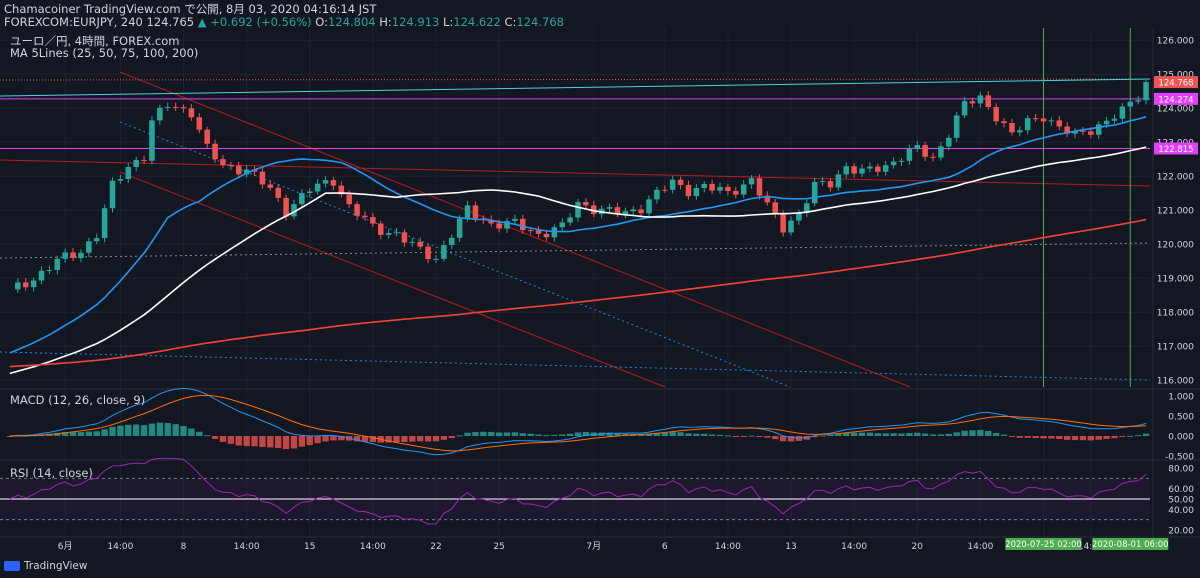 The height and width of the screenshot is (578, 1200). Describe the element at coordinates (575, 250) in the screenshot. I see `dotted-support-line` at that location.